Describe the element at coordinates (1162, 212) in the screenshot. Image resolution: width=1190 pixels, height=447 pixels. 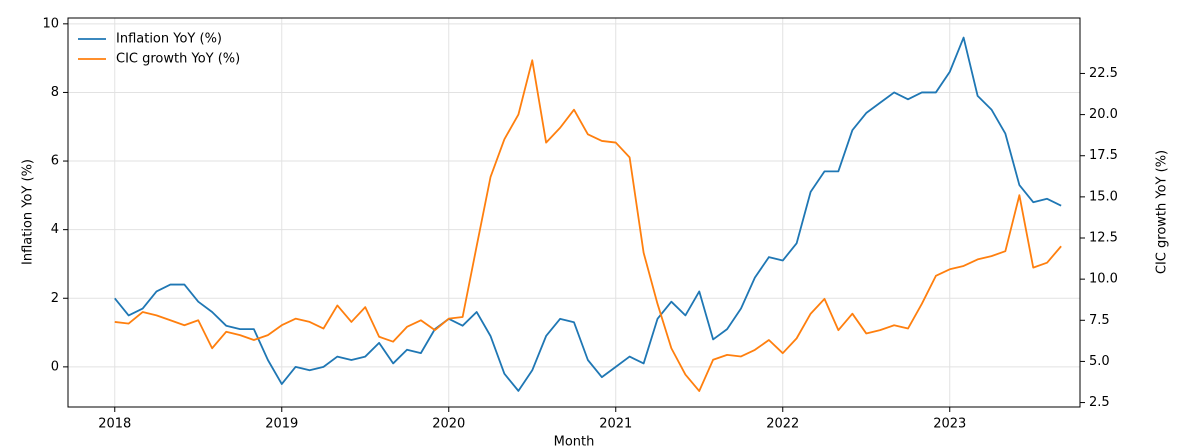
I see `y2-axis-label: CIC growth YoY (%)` at that location.